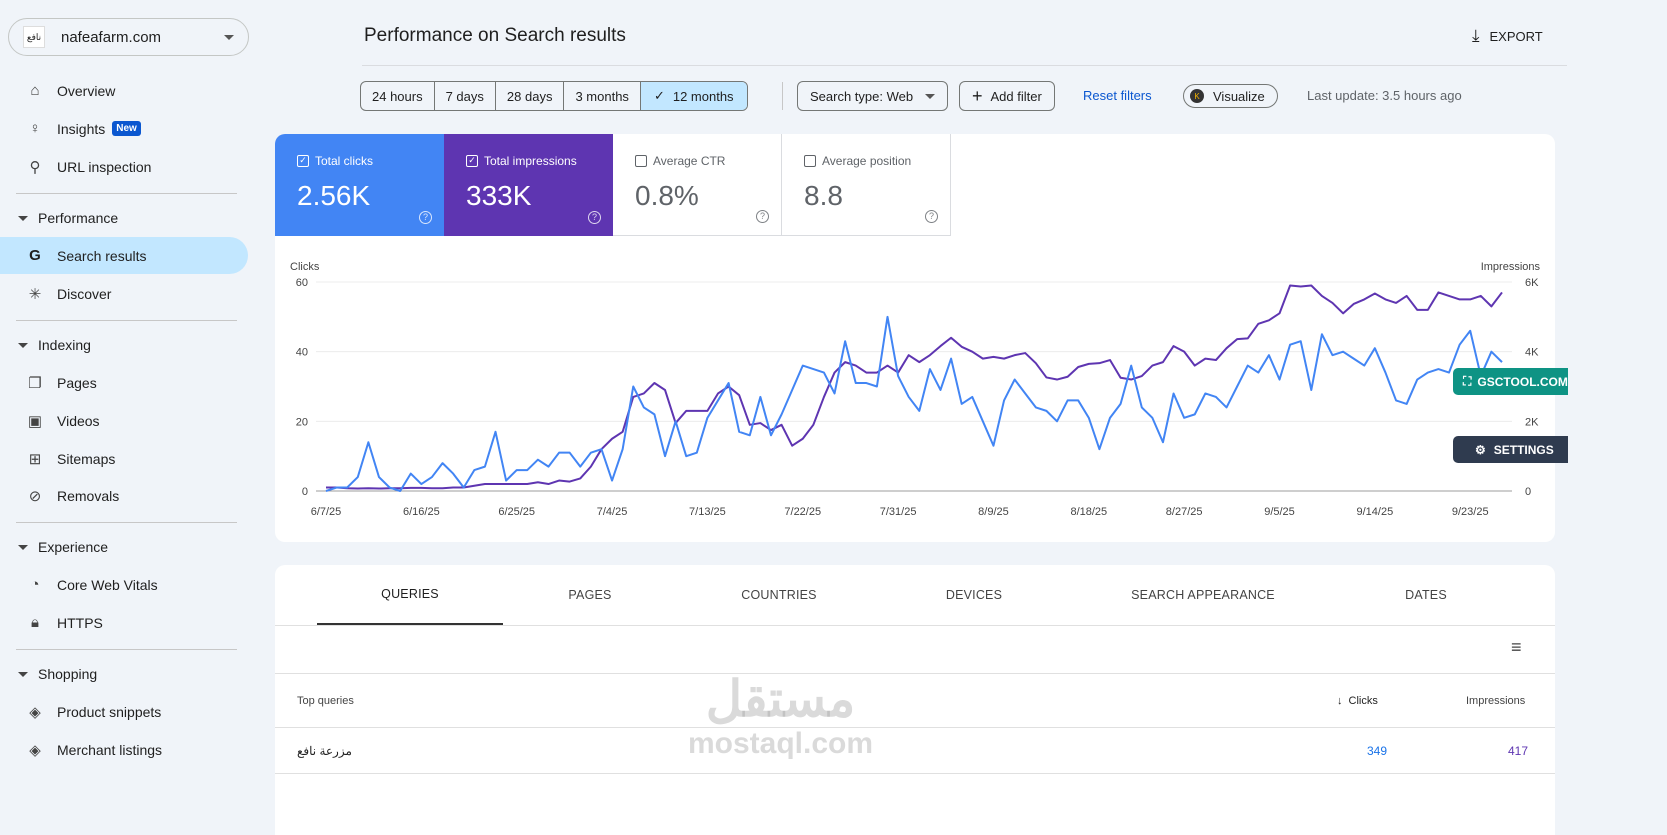  What do you see at coordinates (86, 91) in the screenshot?
I see `nav-label: Overview` at bounding box center [86, 91].